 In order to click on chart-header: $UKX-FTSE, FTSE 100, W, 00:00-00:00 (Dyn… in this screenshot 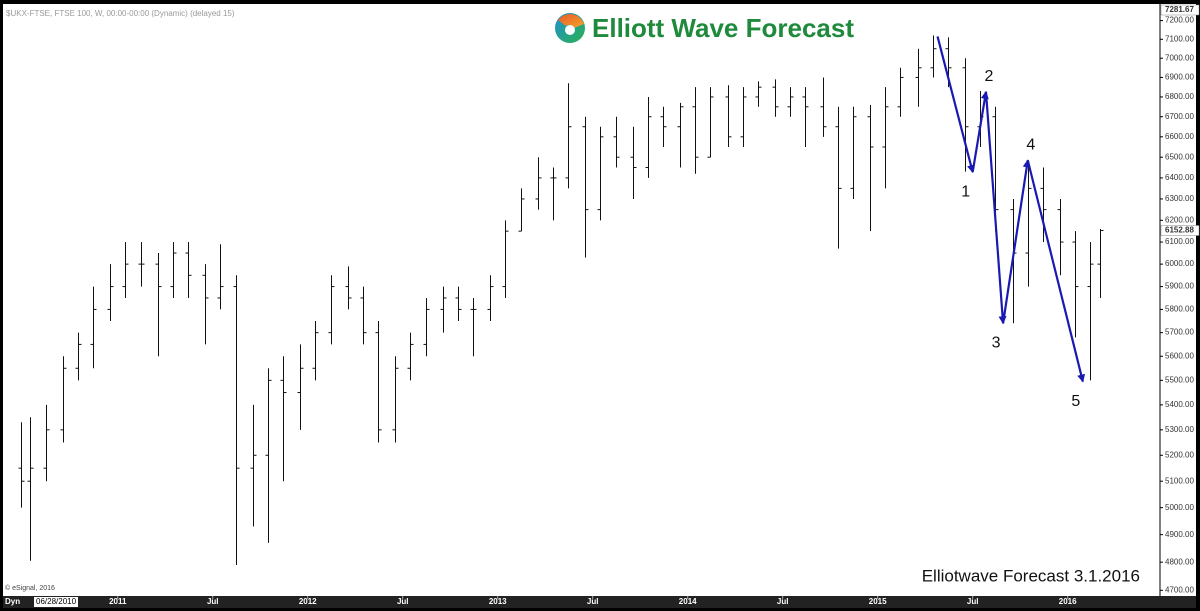, I will do `click(120, 13)`.